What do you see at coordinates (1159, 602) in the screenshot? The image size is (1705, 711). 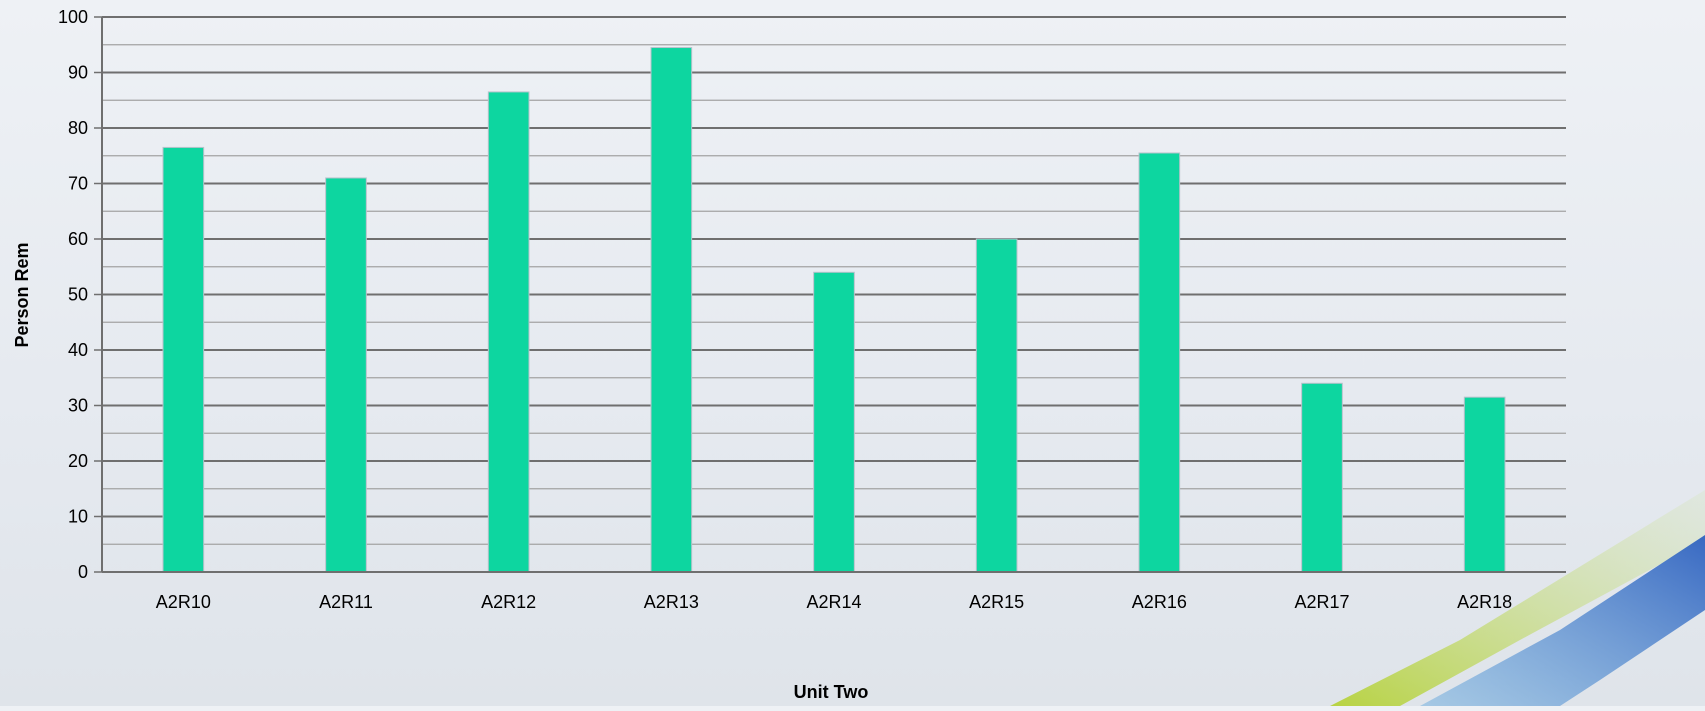 I see `x-tick-label: A2R16` at bounding box center [1159, 602].